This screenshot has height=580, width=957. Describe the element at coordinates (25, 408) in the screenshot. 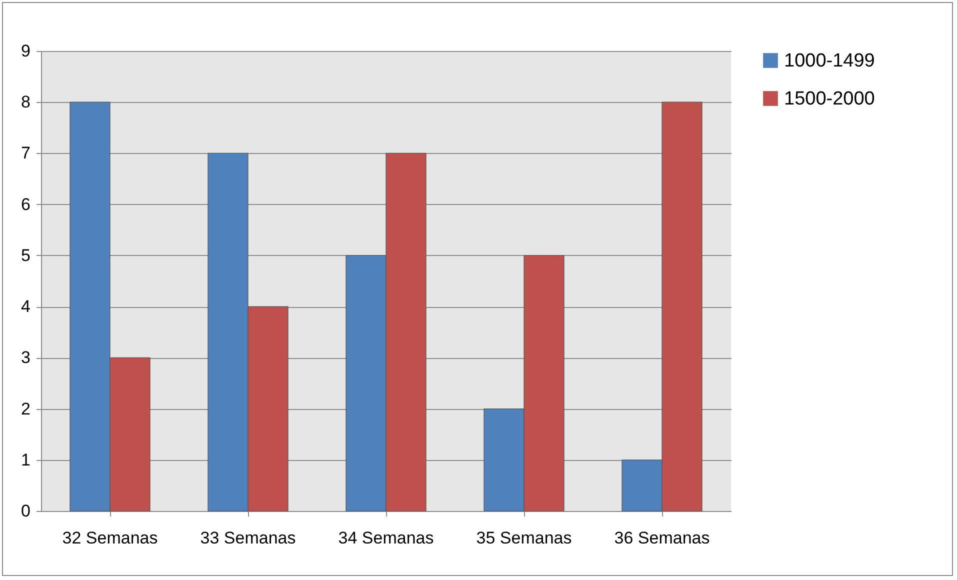

I see `y-tick-label: 2` at that location.